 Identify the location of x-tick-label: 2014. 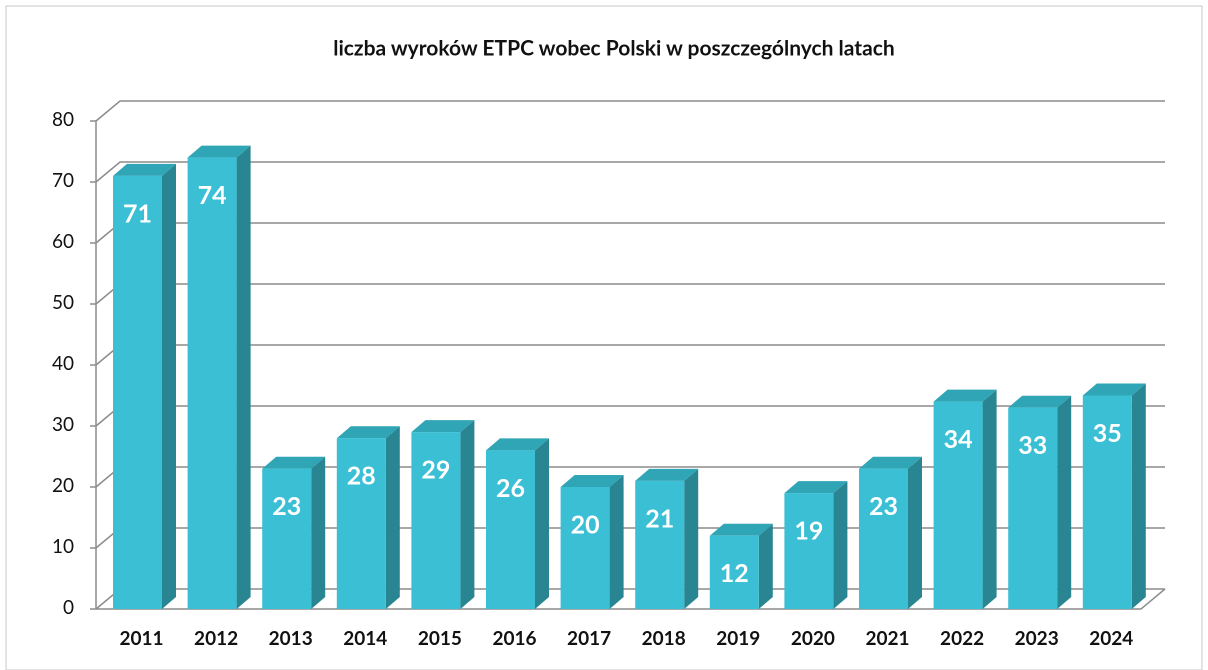
(365, 638).